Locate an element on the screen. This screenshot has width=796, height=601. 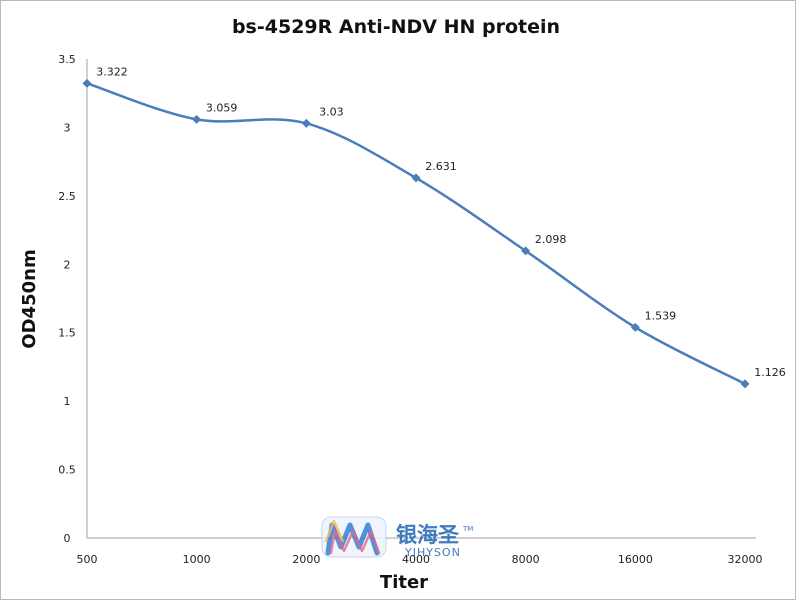
y-axis-title: OD450nm is located at coordinates (29, 298).